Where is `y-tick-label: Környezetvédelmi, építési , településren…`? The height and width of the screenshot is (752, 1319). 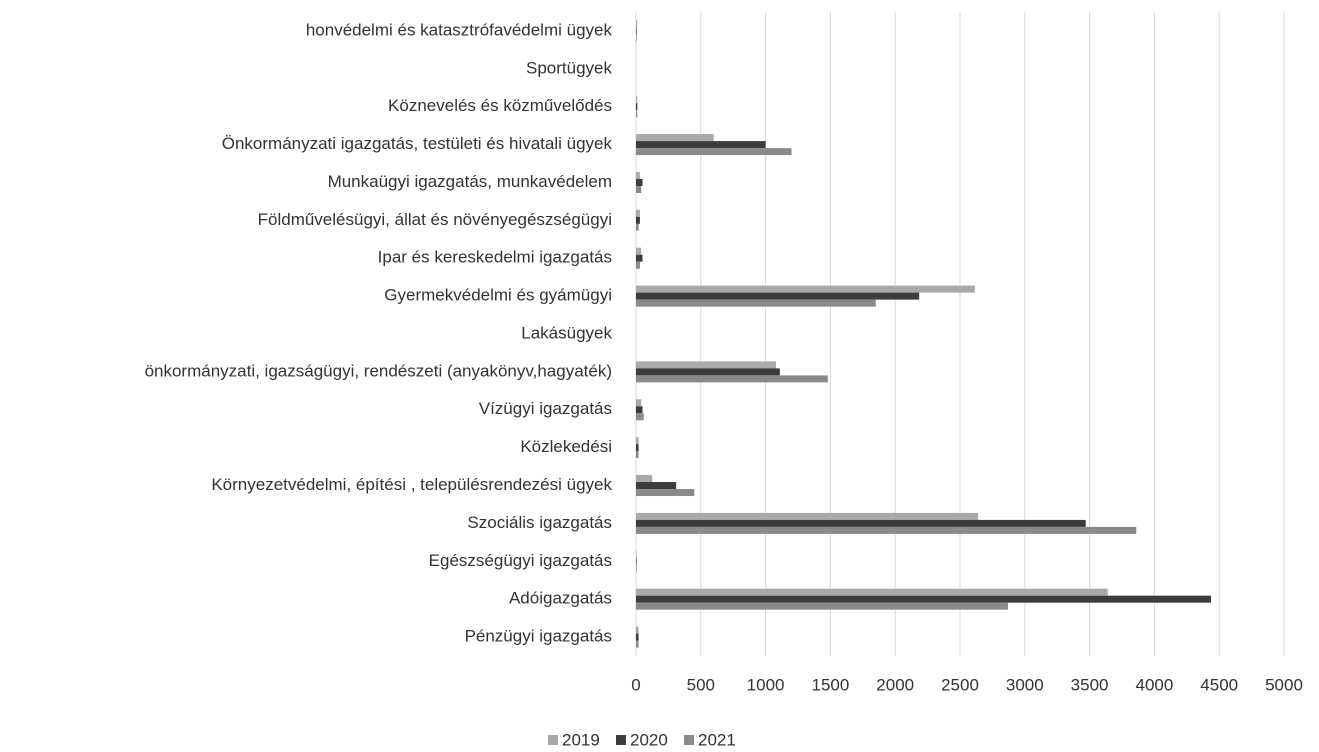 y-tick-label: Környezetvédelmi, építési , településren… is located at coordinates (411, 484).